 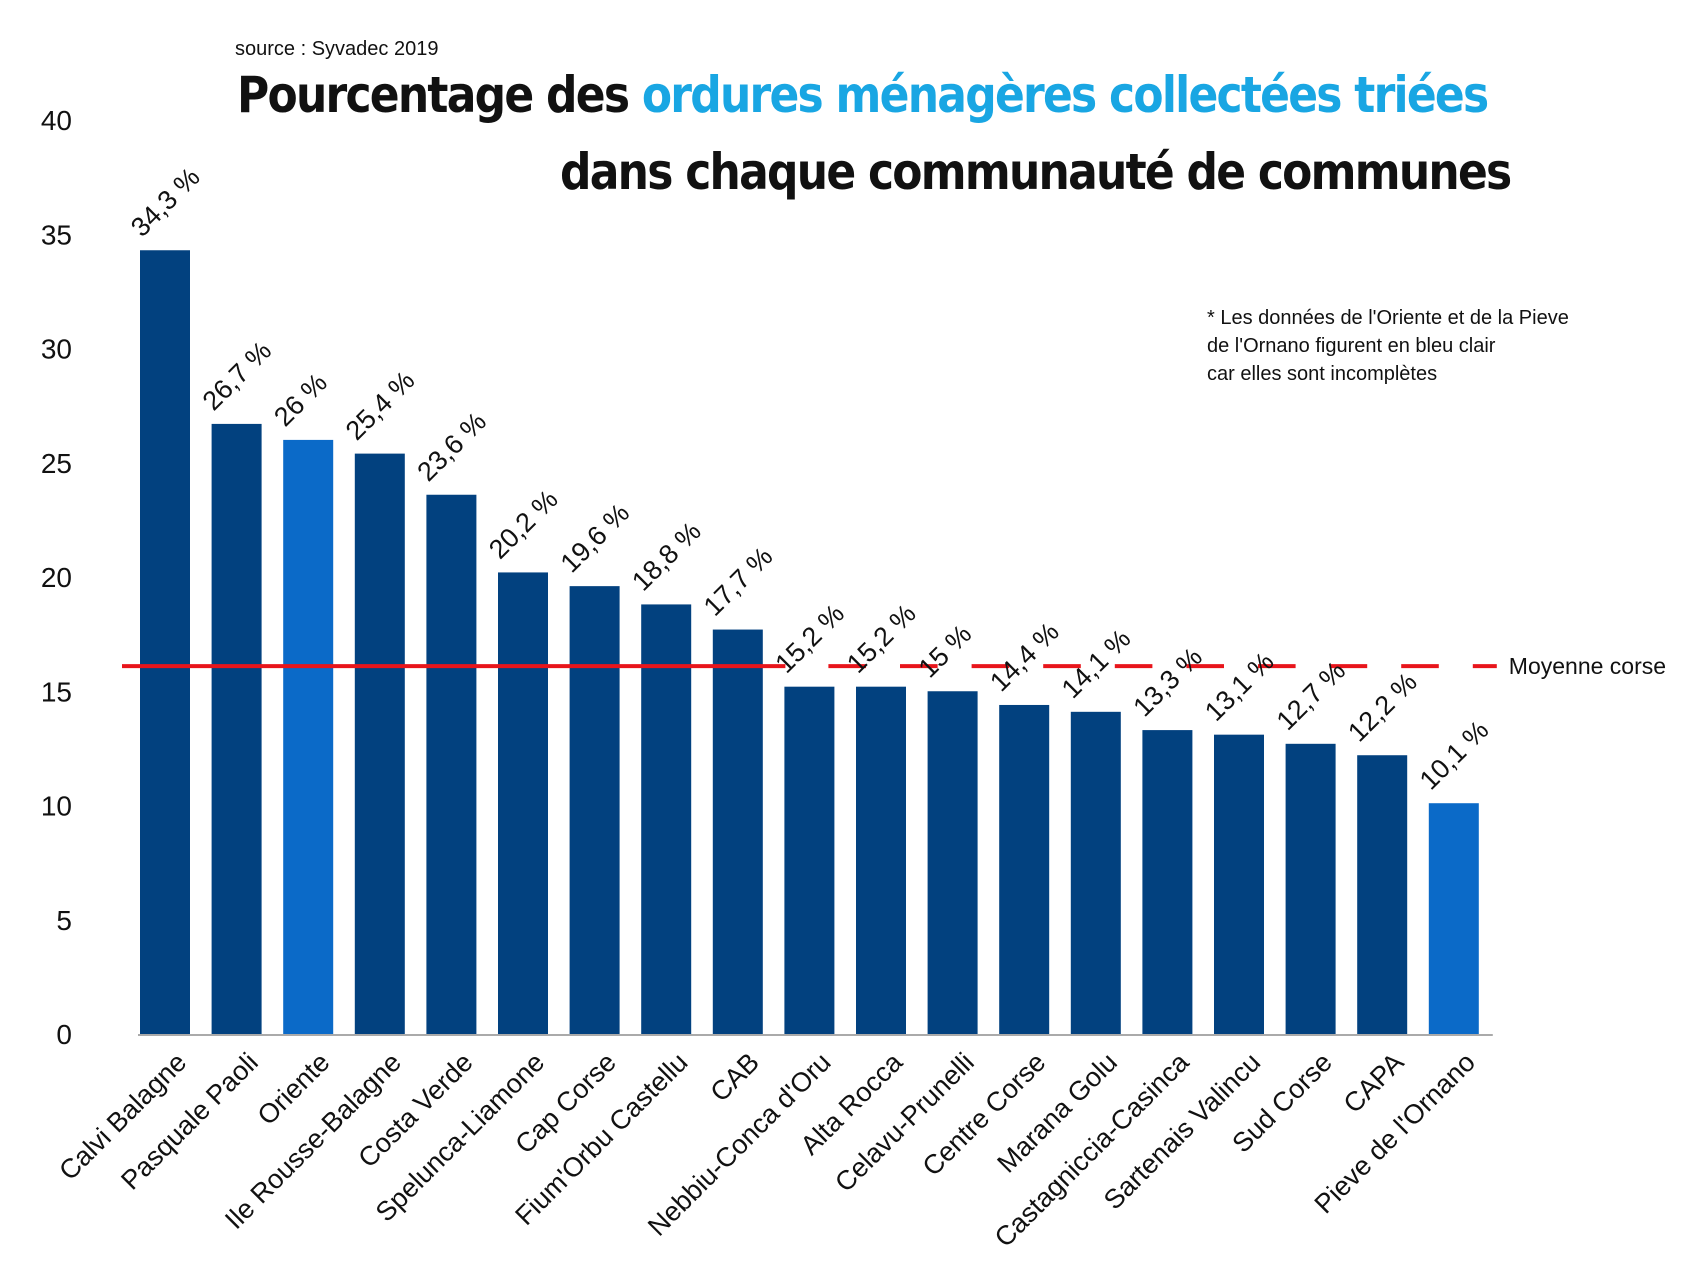 I want to click on y-tick-label: 0, so click(x=64, y=1034).